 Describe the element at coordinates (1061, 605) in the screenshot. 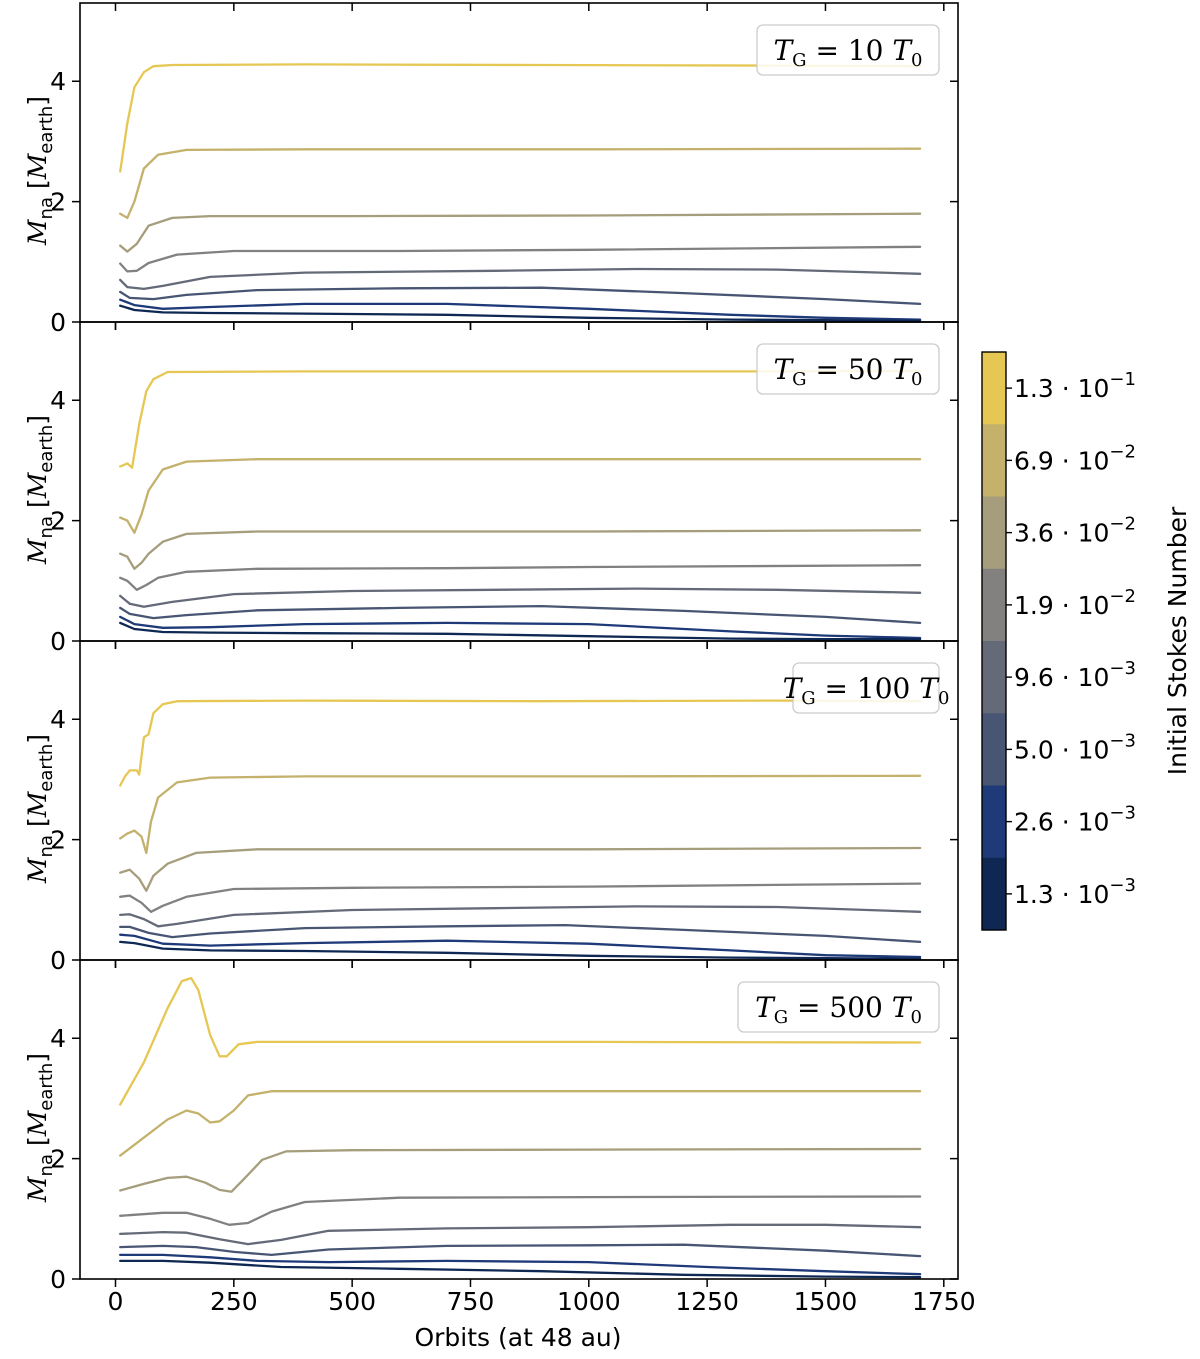

I see `colorbar-tick-base: 1.9 · 10` at that location.